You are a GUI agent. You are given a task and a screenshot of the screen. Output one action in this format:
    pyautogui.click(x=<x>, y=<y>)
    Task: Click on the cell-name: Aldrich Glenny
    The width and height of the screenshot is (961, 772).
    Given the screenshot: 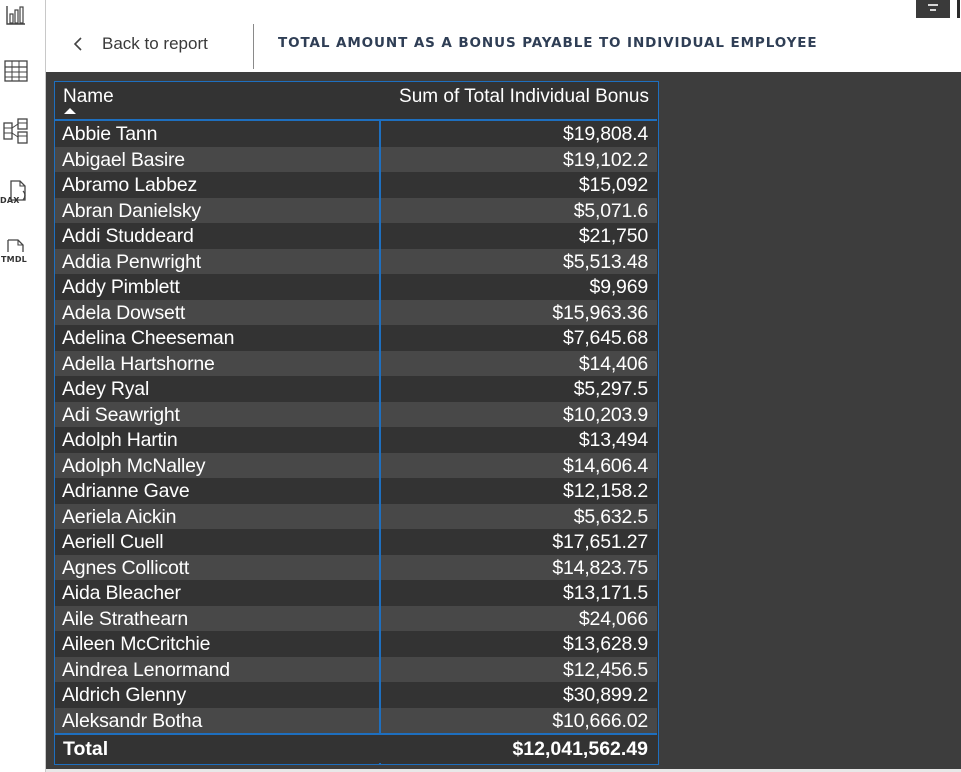 What is the action you would take?
    pyautogui.click(x=124, y=695)
    